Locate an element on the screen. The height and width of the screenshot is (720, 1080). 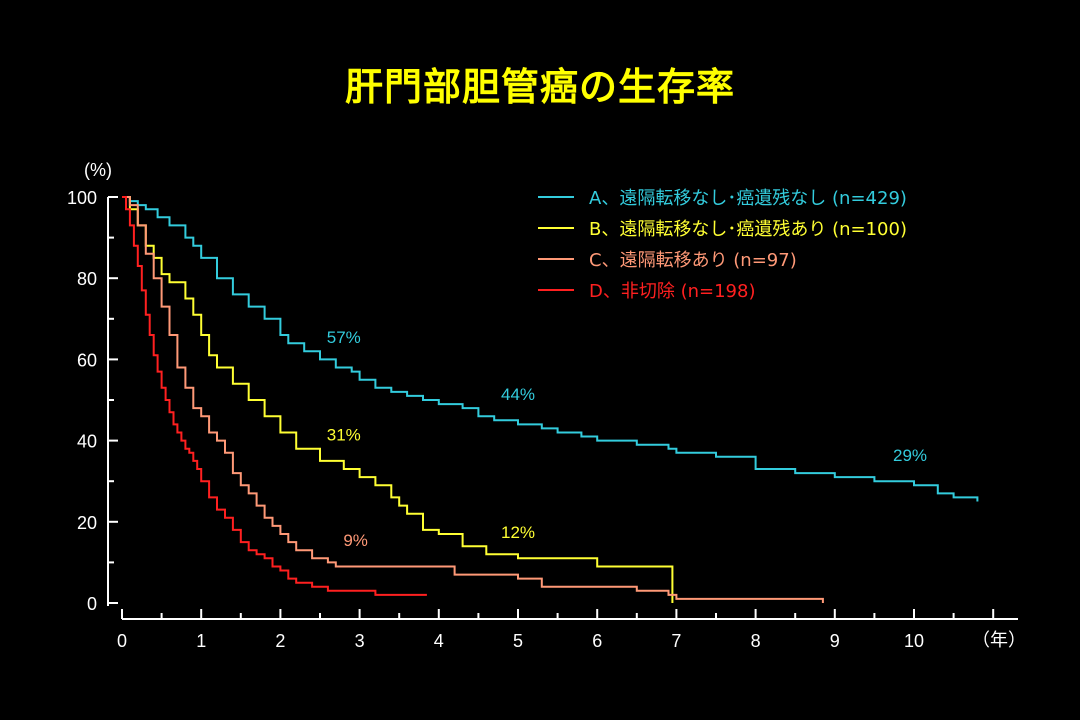
y-tick-label: 0 is located at coordinates (92, 604).